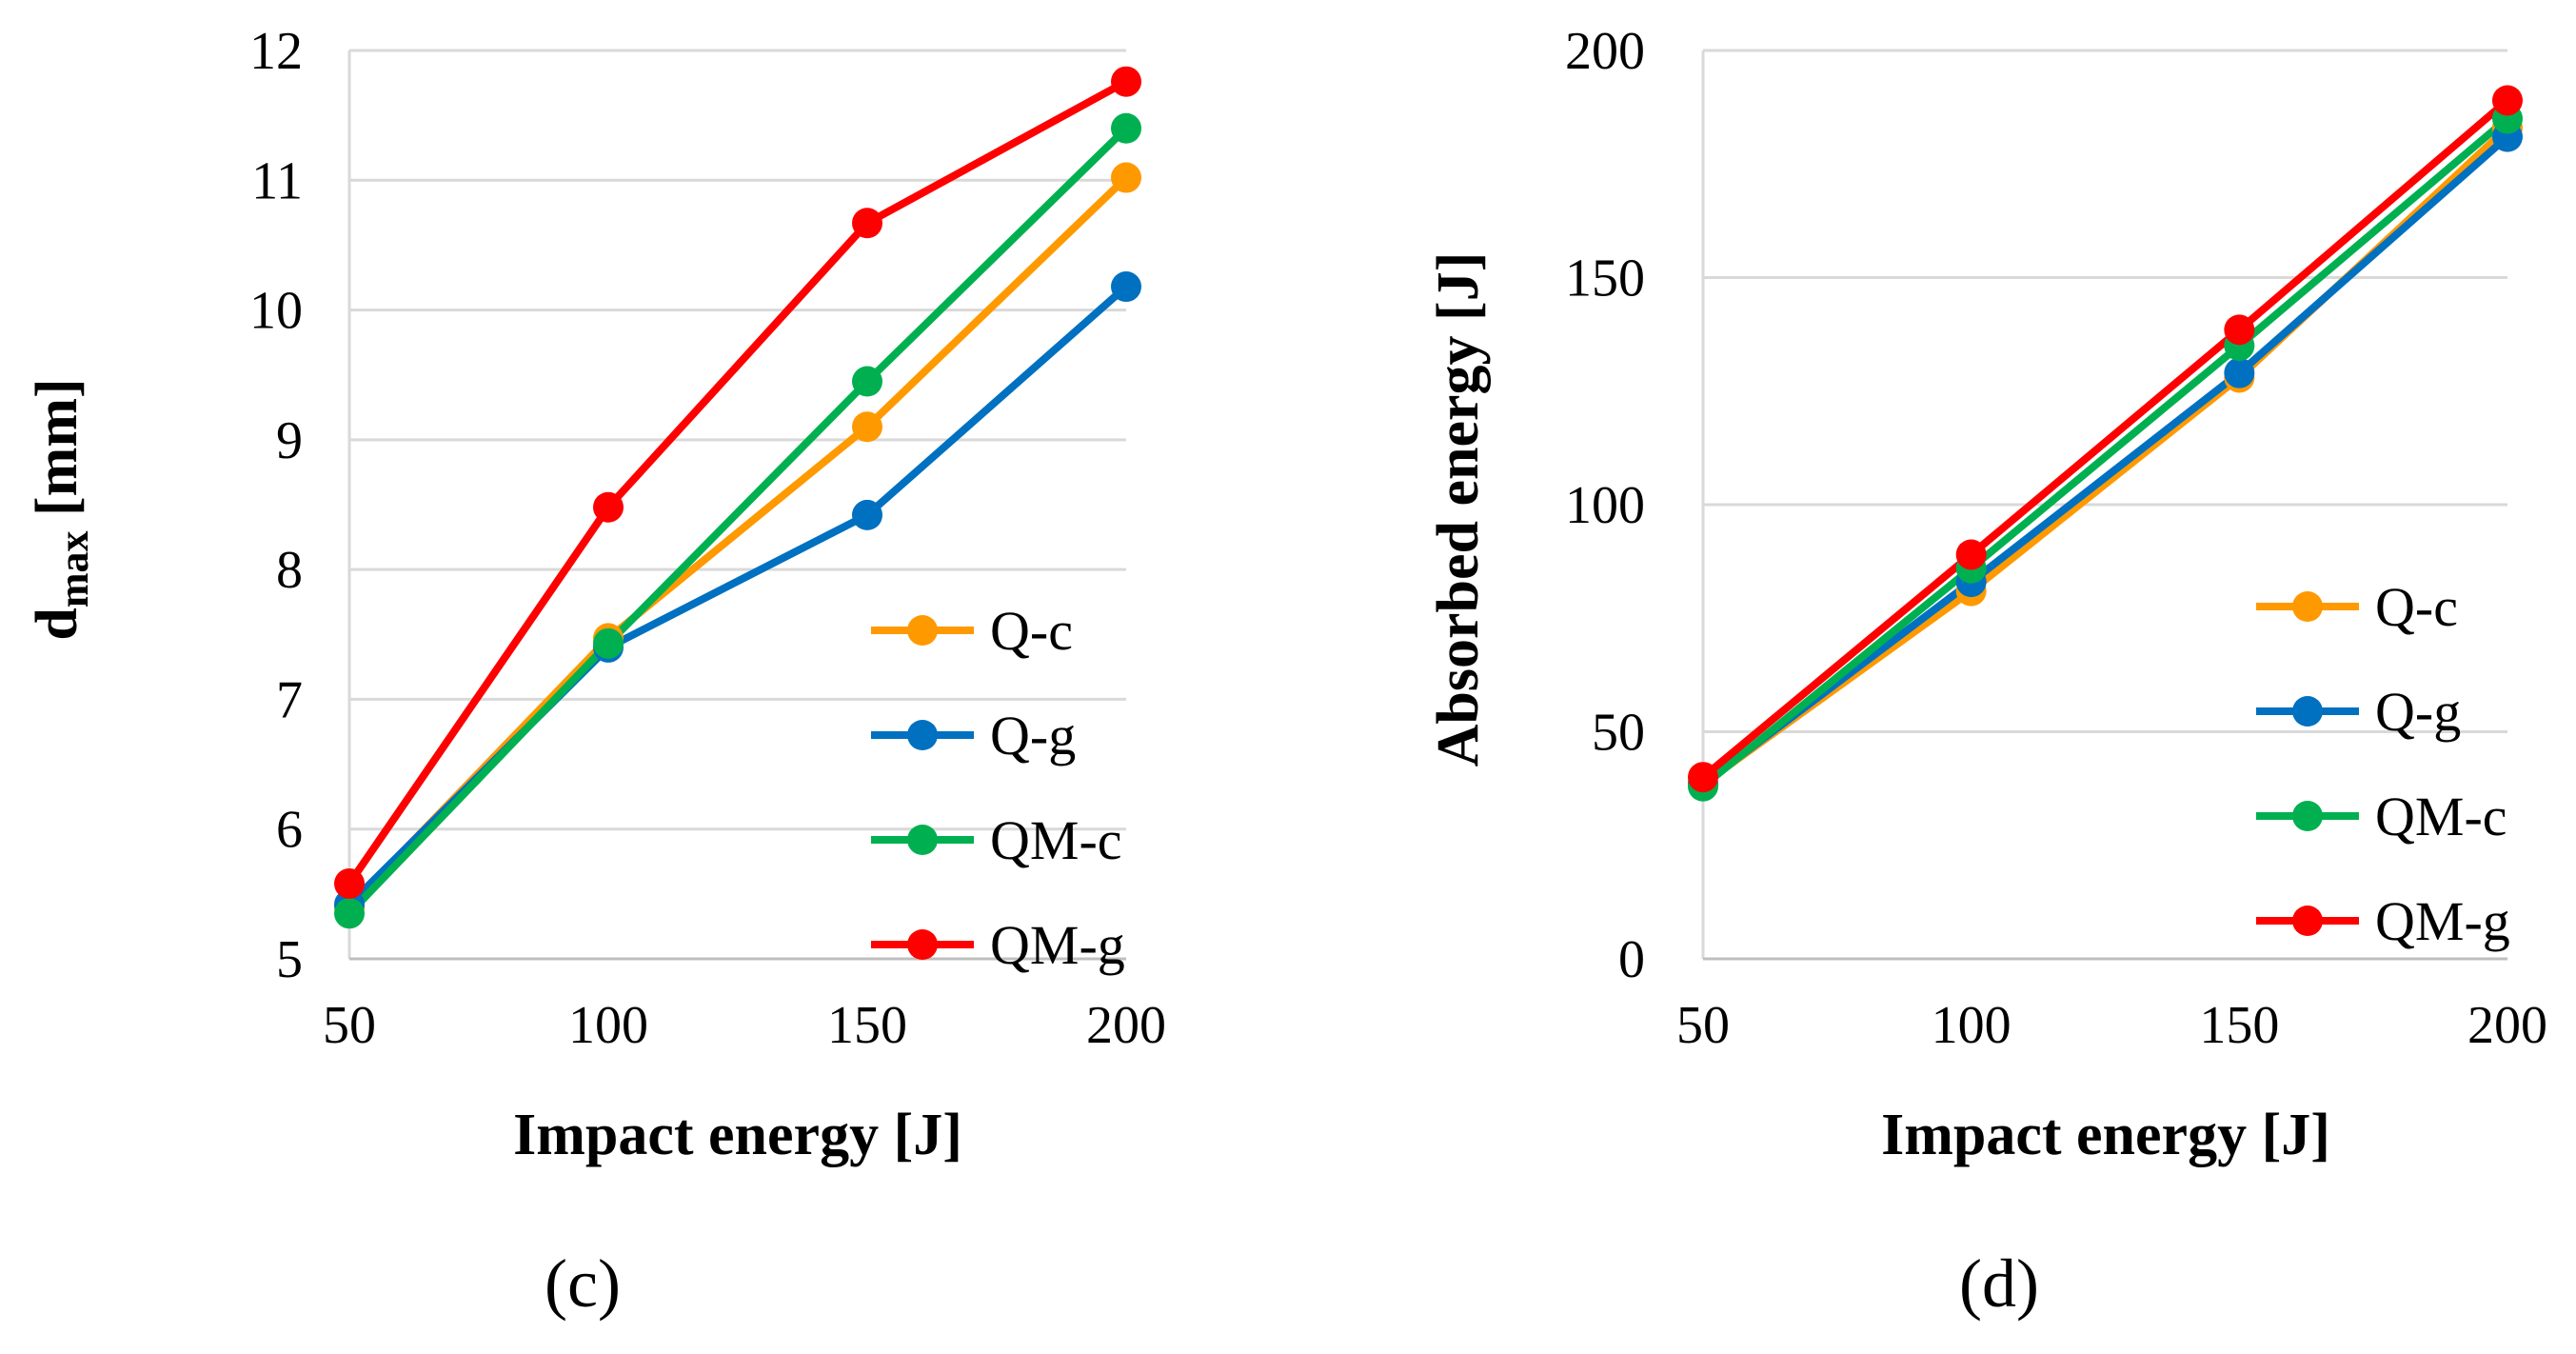 This screenshot has height=1354, width=2576. What do you see at coordinates (61, 509) in the screenshot?
I see `chart-c-y-axis-title: dmax [mm]` at bounding box center [61, 509].